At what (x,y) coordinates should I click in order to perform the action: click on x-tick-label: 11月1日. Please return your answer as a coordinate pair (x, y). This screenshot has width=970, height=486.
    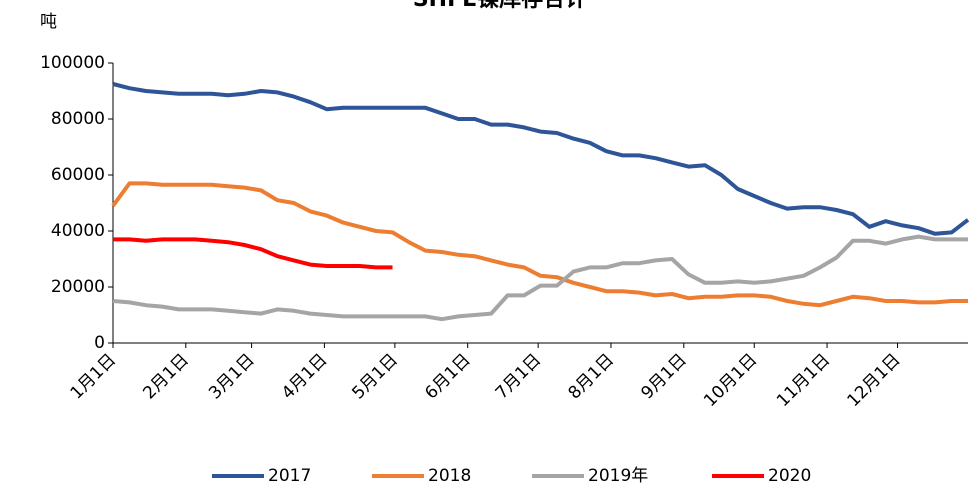
    Looking at the image, I should click on (803, 380).